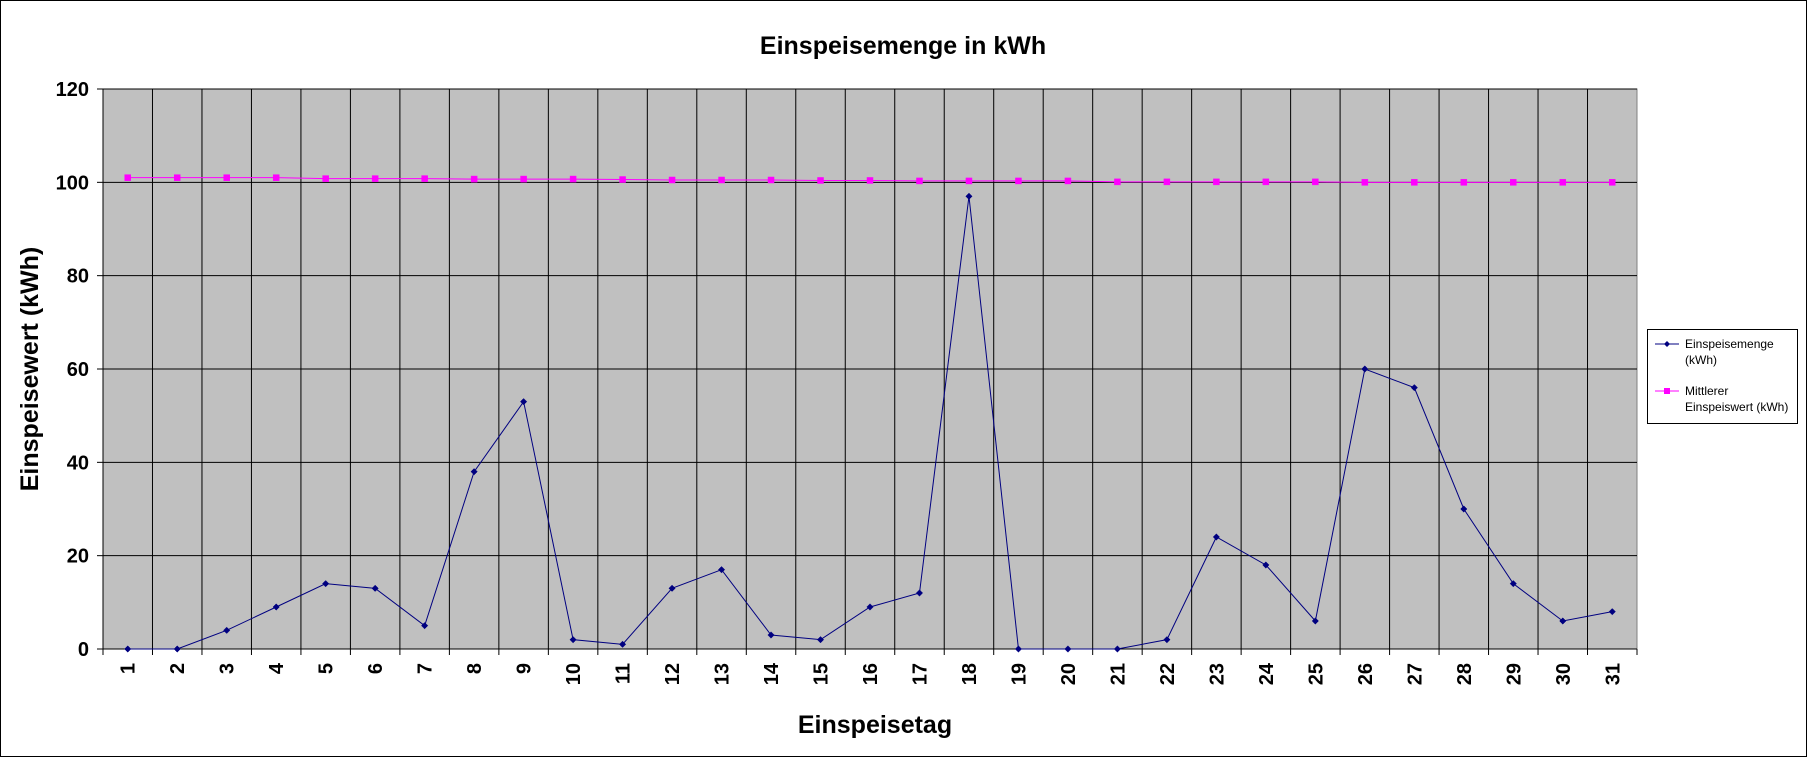 Image resolution: width=1808 pixels, height=758 pixels. What do you see at coordinates (525, 668) in the screenshot?
I see `x-tick-label: 9` at bounding box center [525, 668].